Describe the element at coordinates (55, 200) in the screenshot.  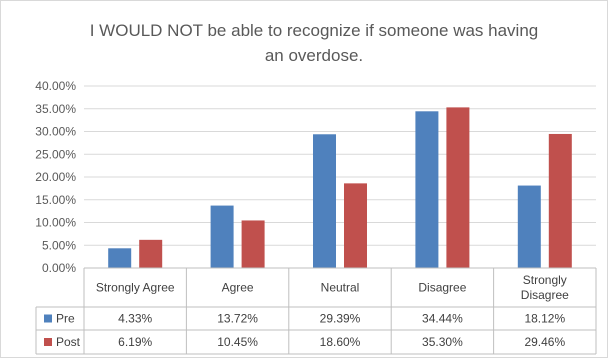
I see `y-tick-label: 15.00%` at that location.